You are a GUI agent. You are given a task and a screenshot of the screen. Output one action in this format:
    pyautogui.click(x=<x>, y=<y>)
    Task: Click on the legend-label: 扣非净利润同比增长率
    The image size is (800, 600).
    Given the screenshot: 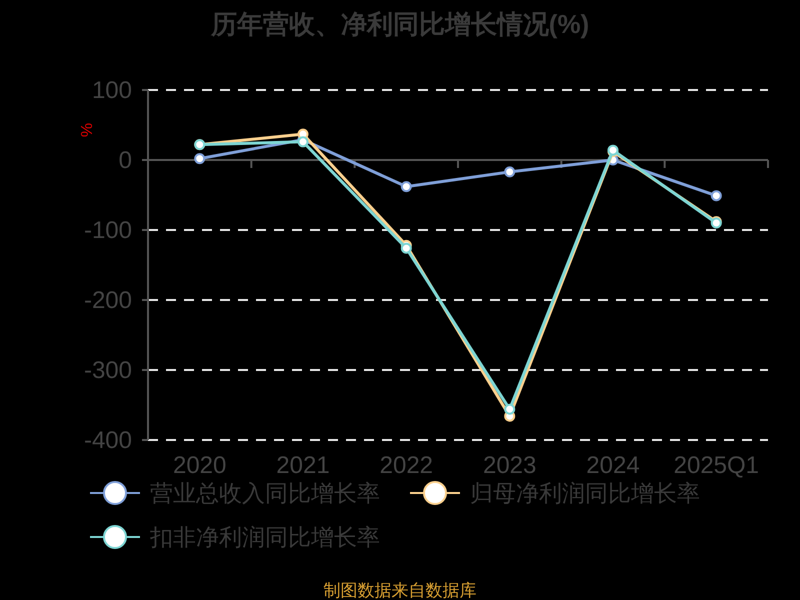 What is the action you would take?
    pyautogui.click(x=264, y=537)
    